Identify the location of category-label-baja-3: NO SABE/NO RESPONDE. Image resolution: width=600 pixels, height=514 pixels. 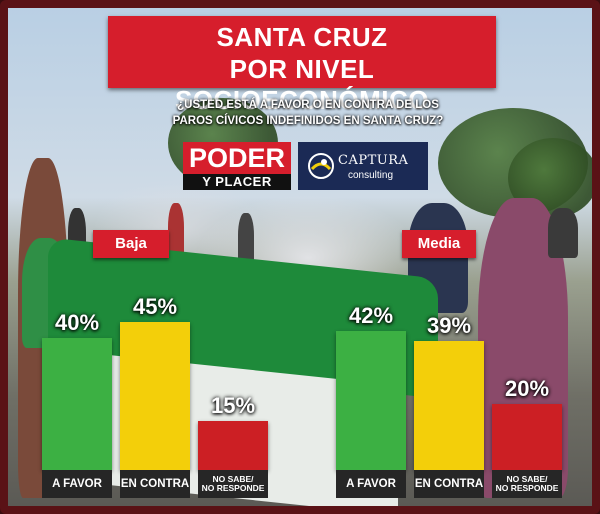
(233, 484).